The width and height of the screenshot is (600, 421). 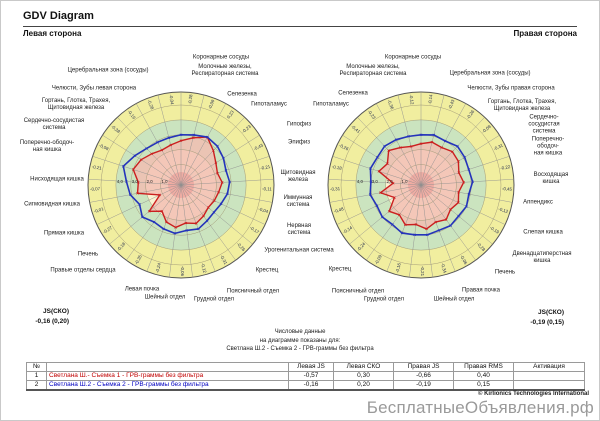 What do you see at coordinates (533, 394) in the screenshot?
I see `copyright-text: © Kirlionics Technologies International` at bounding box center [533, 394].